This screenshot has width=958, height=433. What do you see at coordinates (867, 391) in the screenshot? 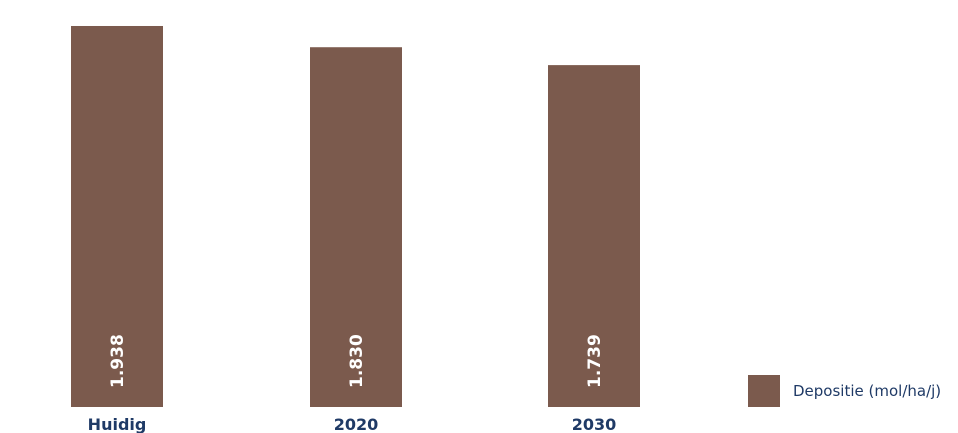
I see `legend-label: Depositie (mol/ha/j)` at bounding box center [867, 391].